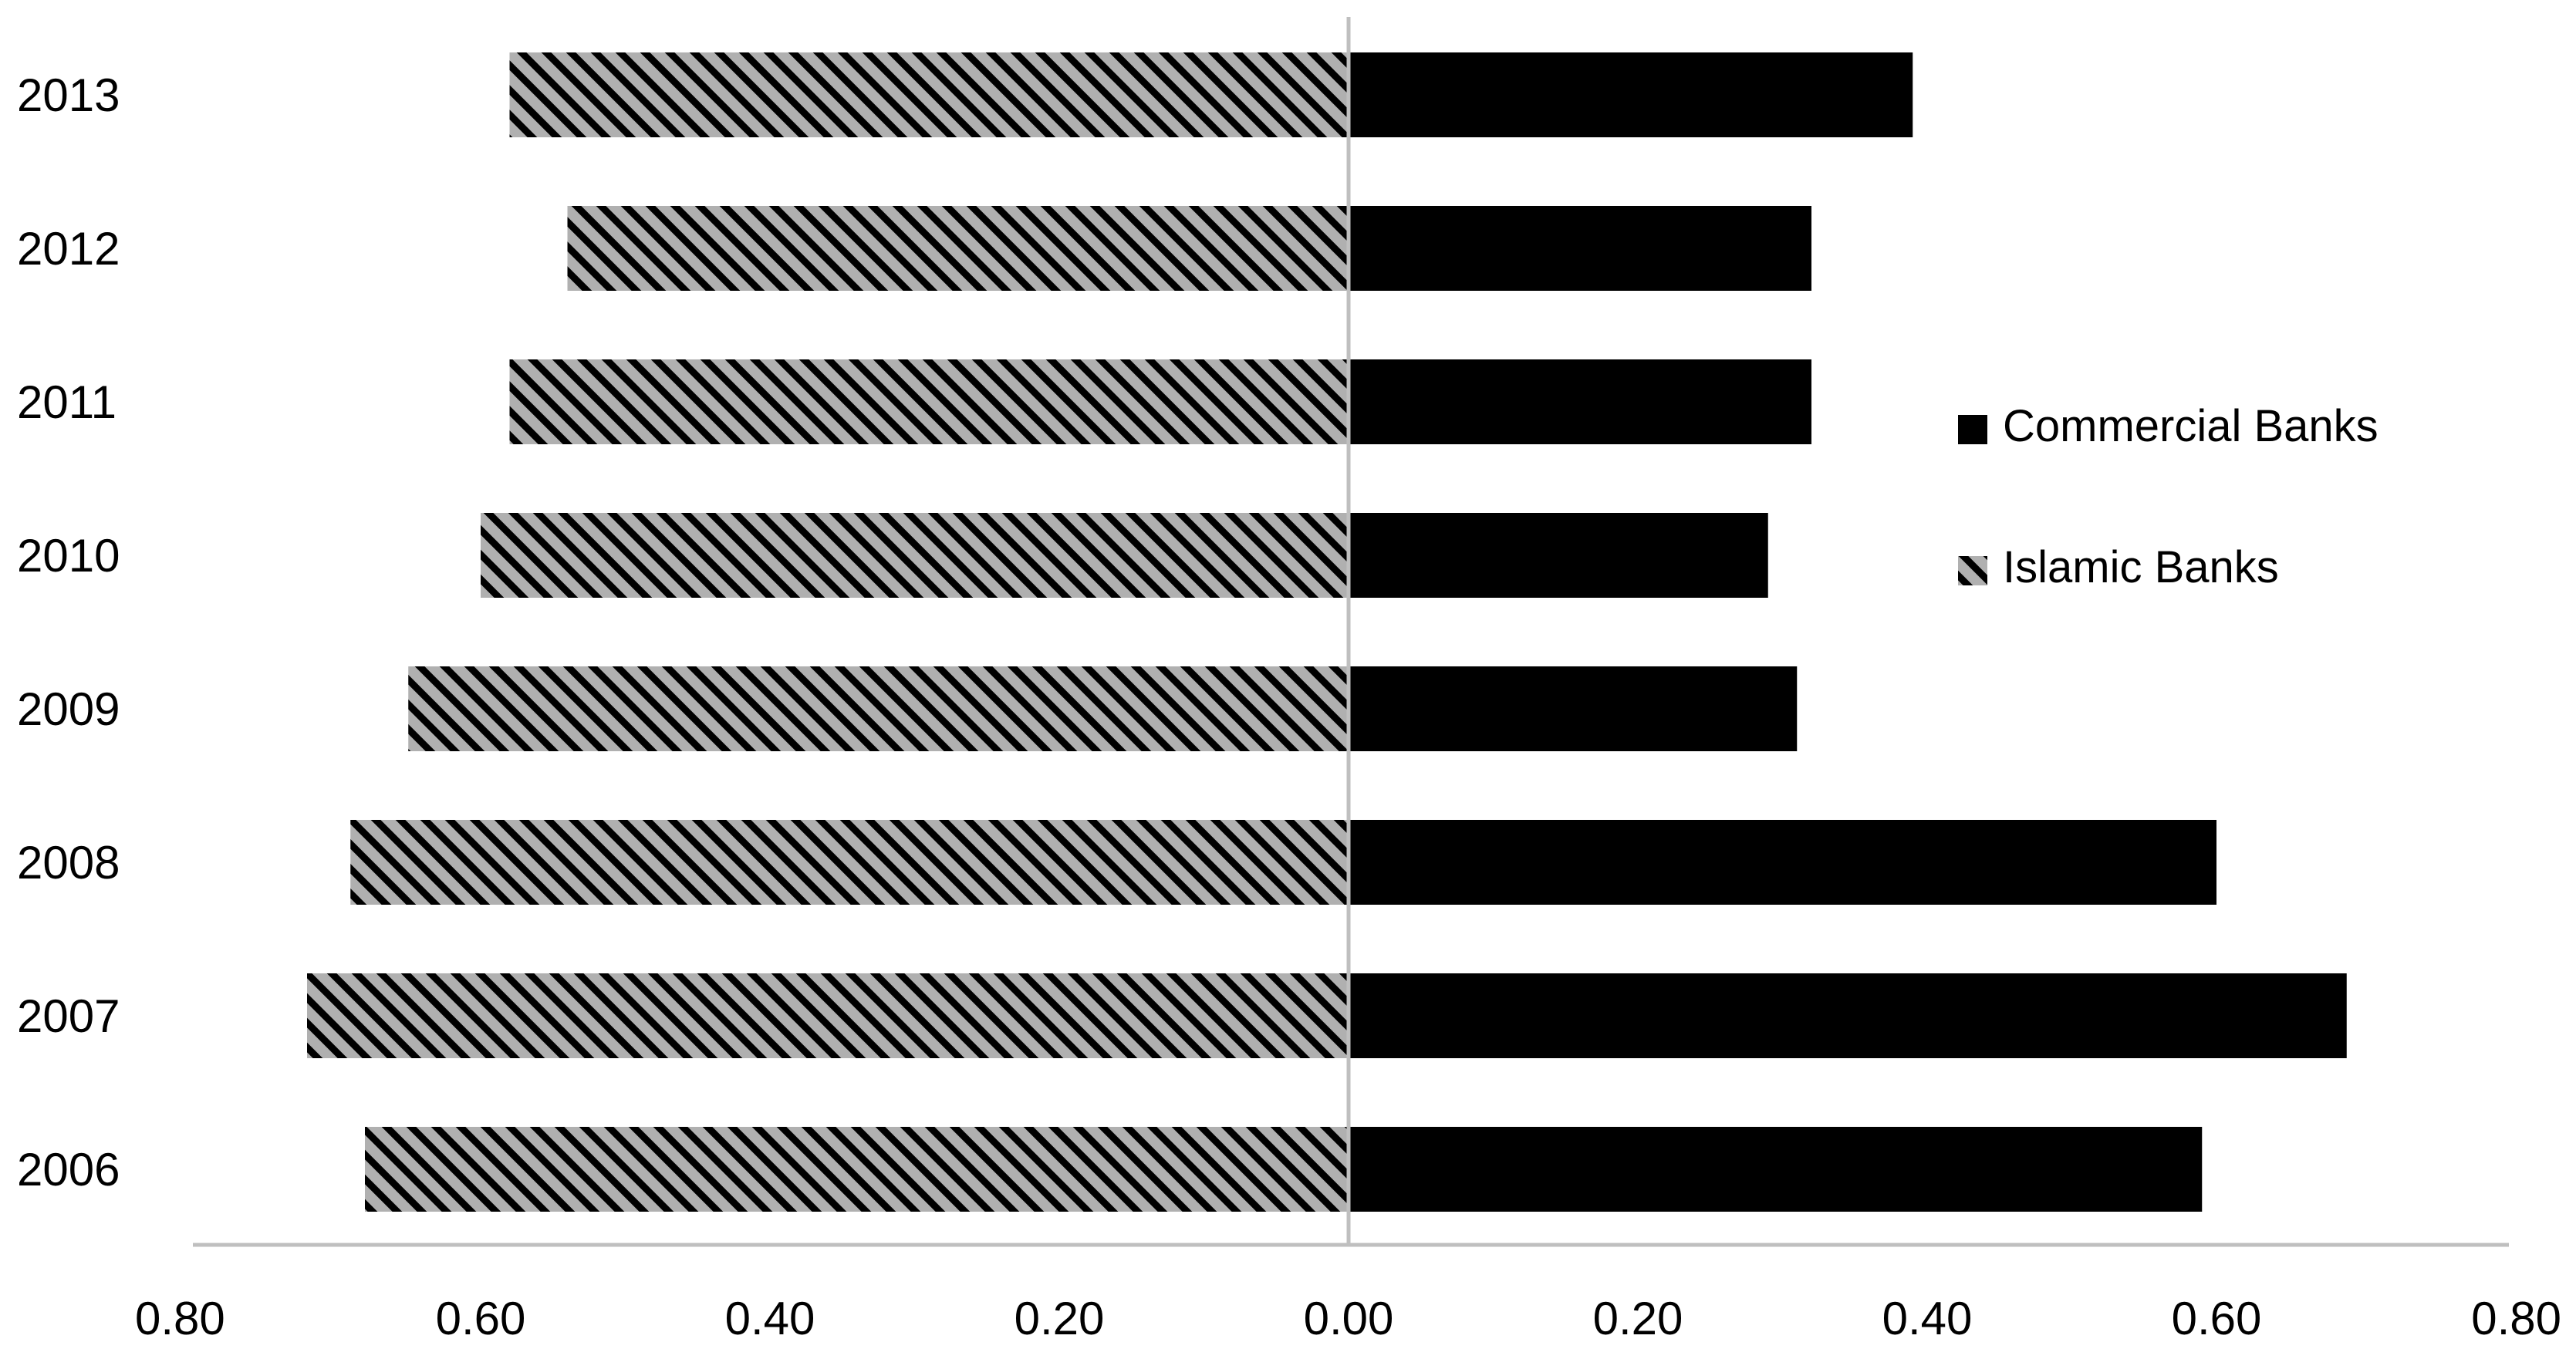 This screenshot has height=1359, width=2576. What do you see at coordinates (2190, 426) in the screenshot?
I see `legend-label-commercial-banks: Commercial Banks` at bounding box center [2190, 426].